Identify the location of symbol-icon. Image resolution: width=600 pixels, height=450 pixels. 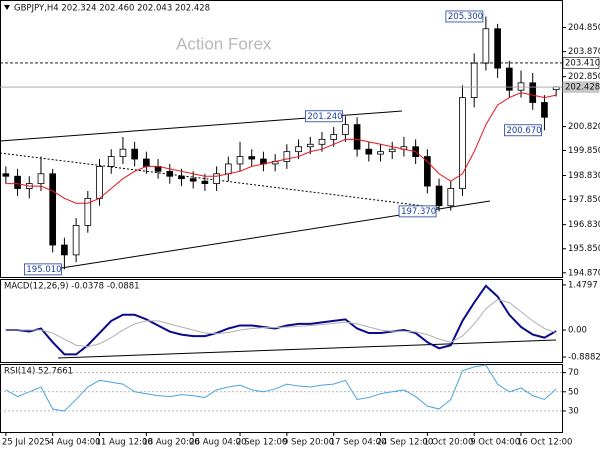
(7, 7).